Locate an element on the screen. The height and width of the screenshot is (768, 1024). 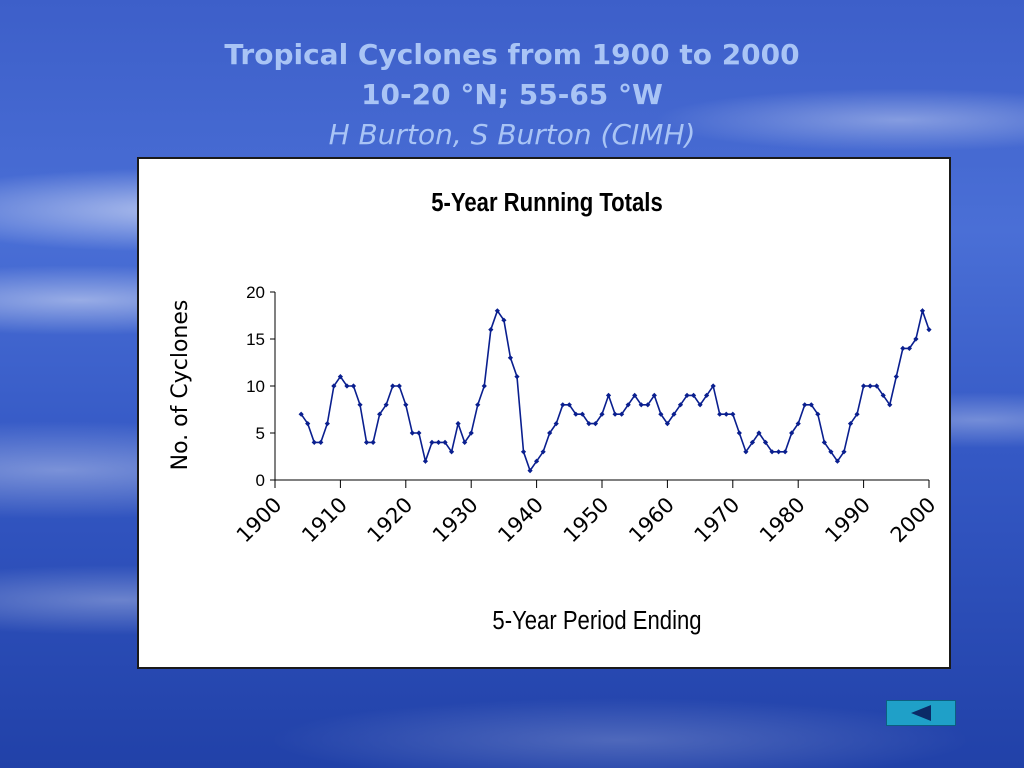
y-axis-label: No. of Cyclones is located at coordinates (180, 385).